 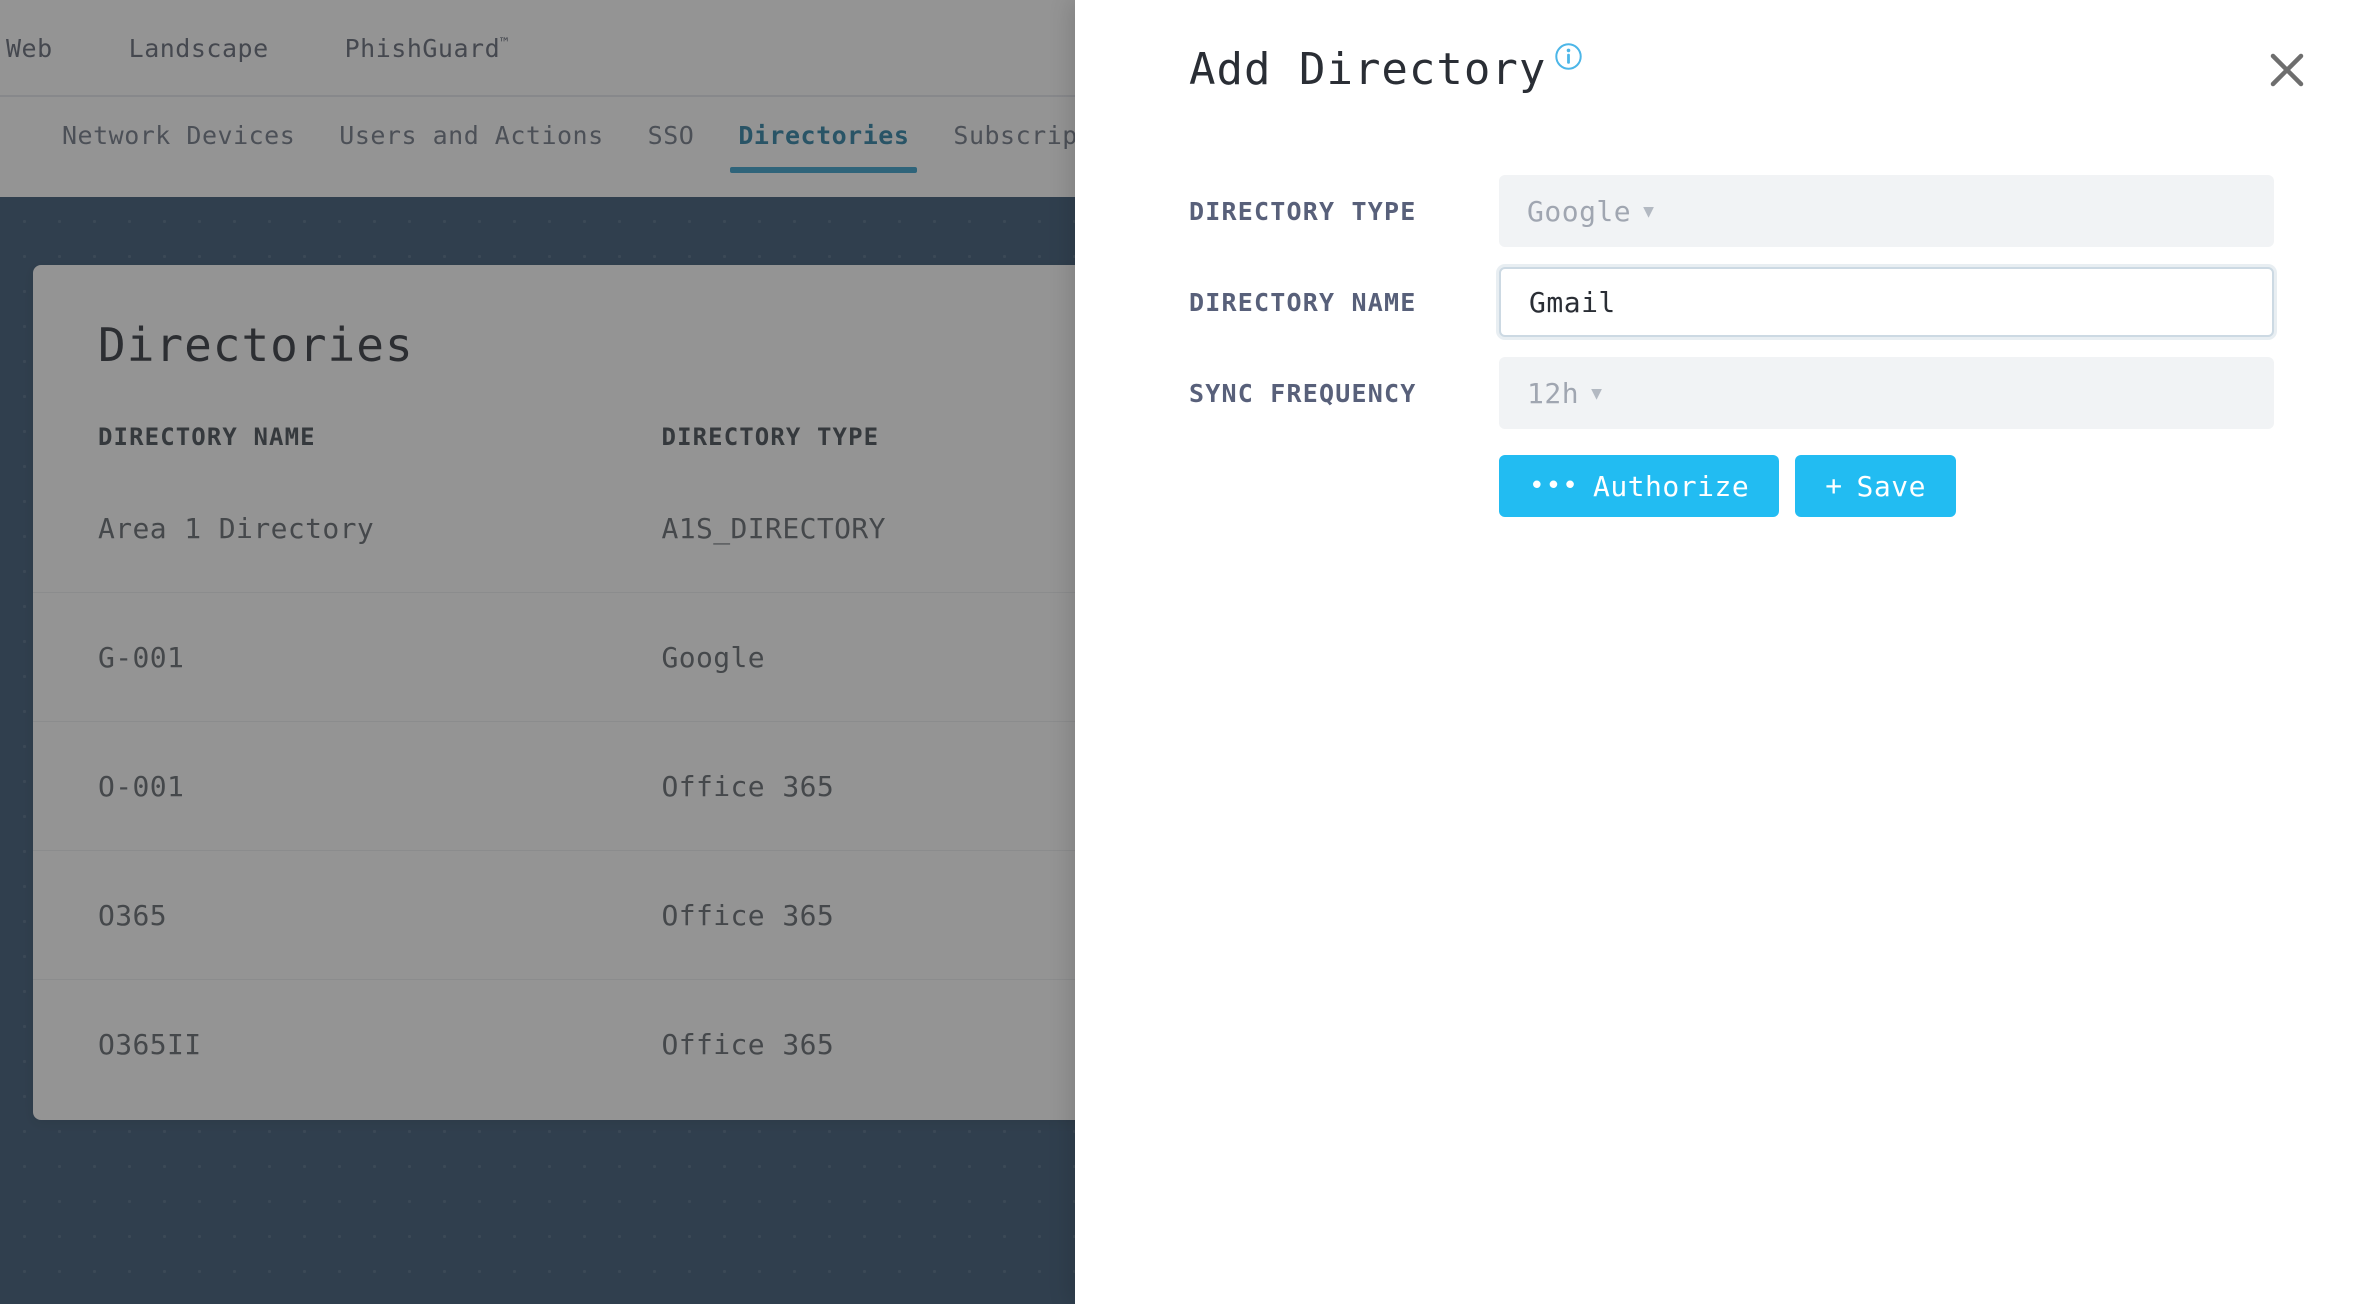 I want to click on tab-network-devices: Network Devices, so click(x=178, y=135).